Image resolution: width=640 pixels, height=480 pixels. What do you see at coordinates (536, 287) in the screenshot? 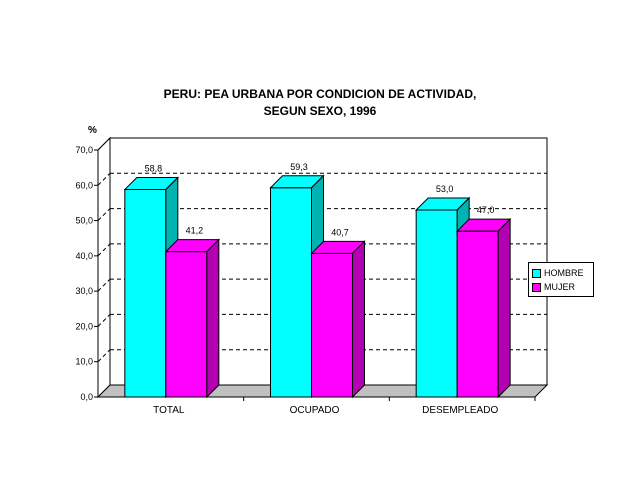
I see `legend-swatch-mujer` at bounding box center [536, 287].